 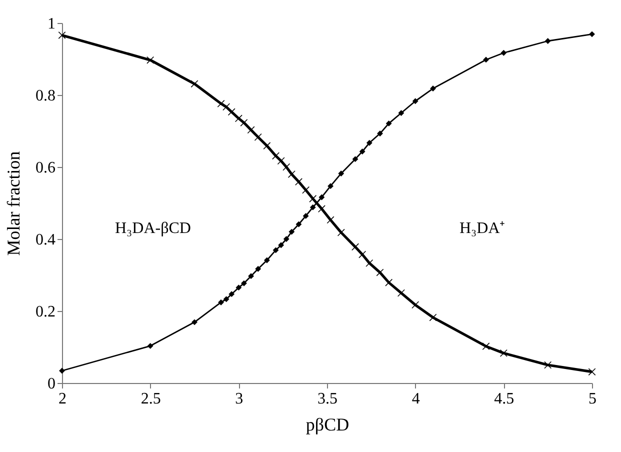 What do you see at coordinates (46, 312) in the screenshot?
I see `y-tick-label: 0.2` at bounding box center [46, 312].